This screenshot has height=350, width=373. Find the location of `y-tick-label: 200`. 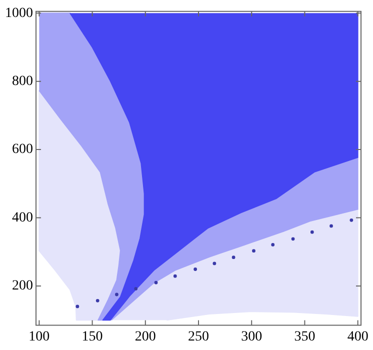

y-tick-label: 200 is located at coordinates (22, 286).